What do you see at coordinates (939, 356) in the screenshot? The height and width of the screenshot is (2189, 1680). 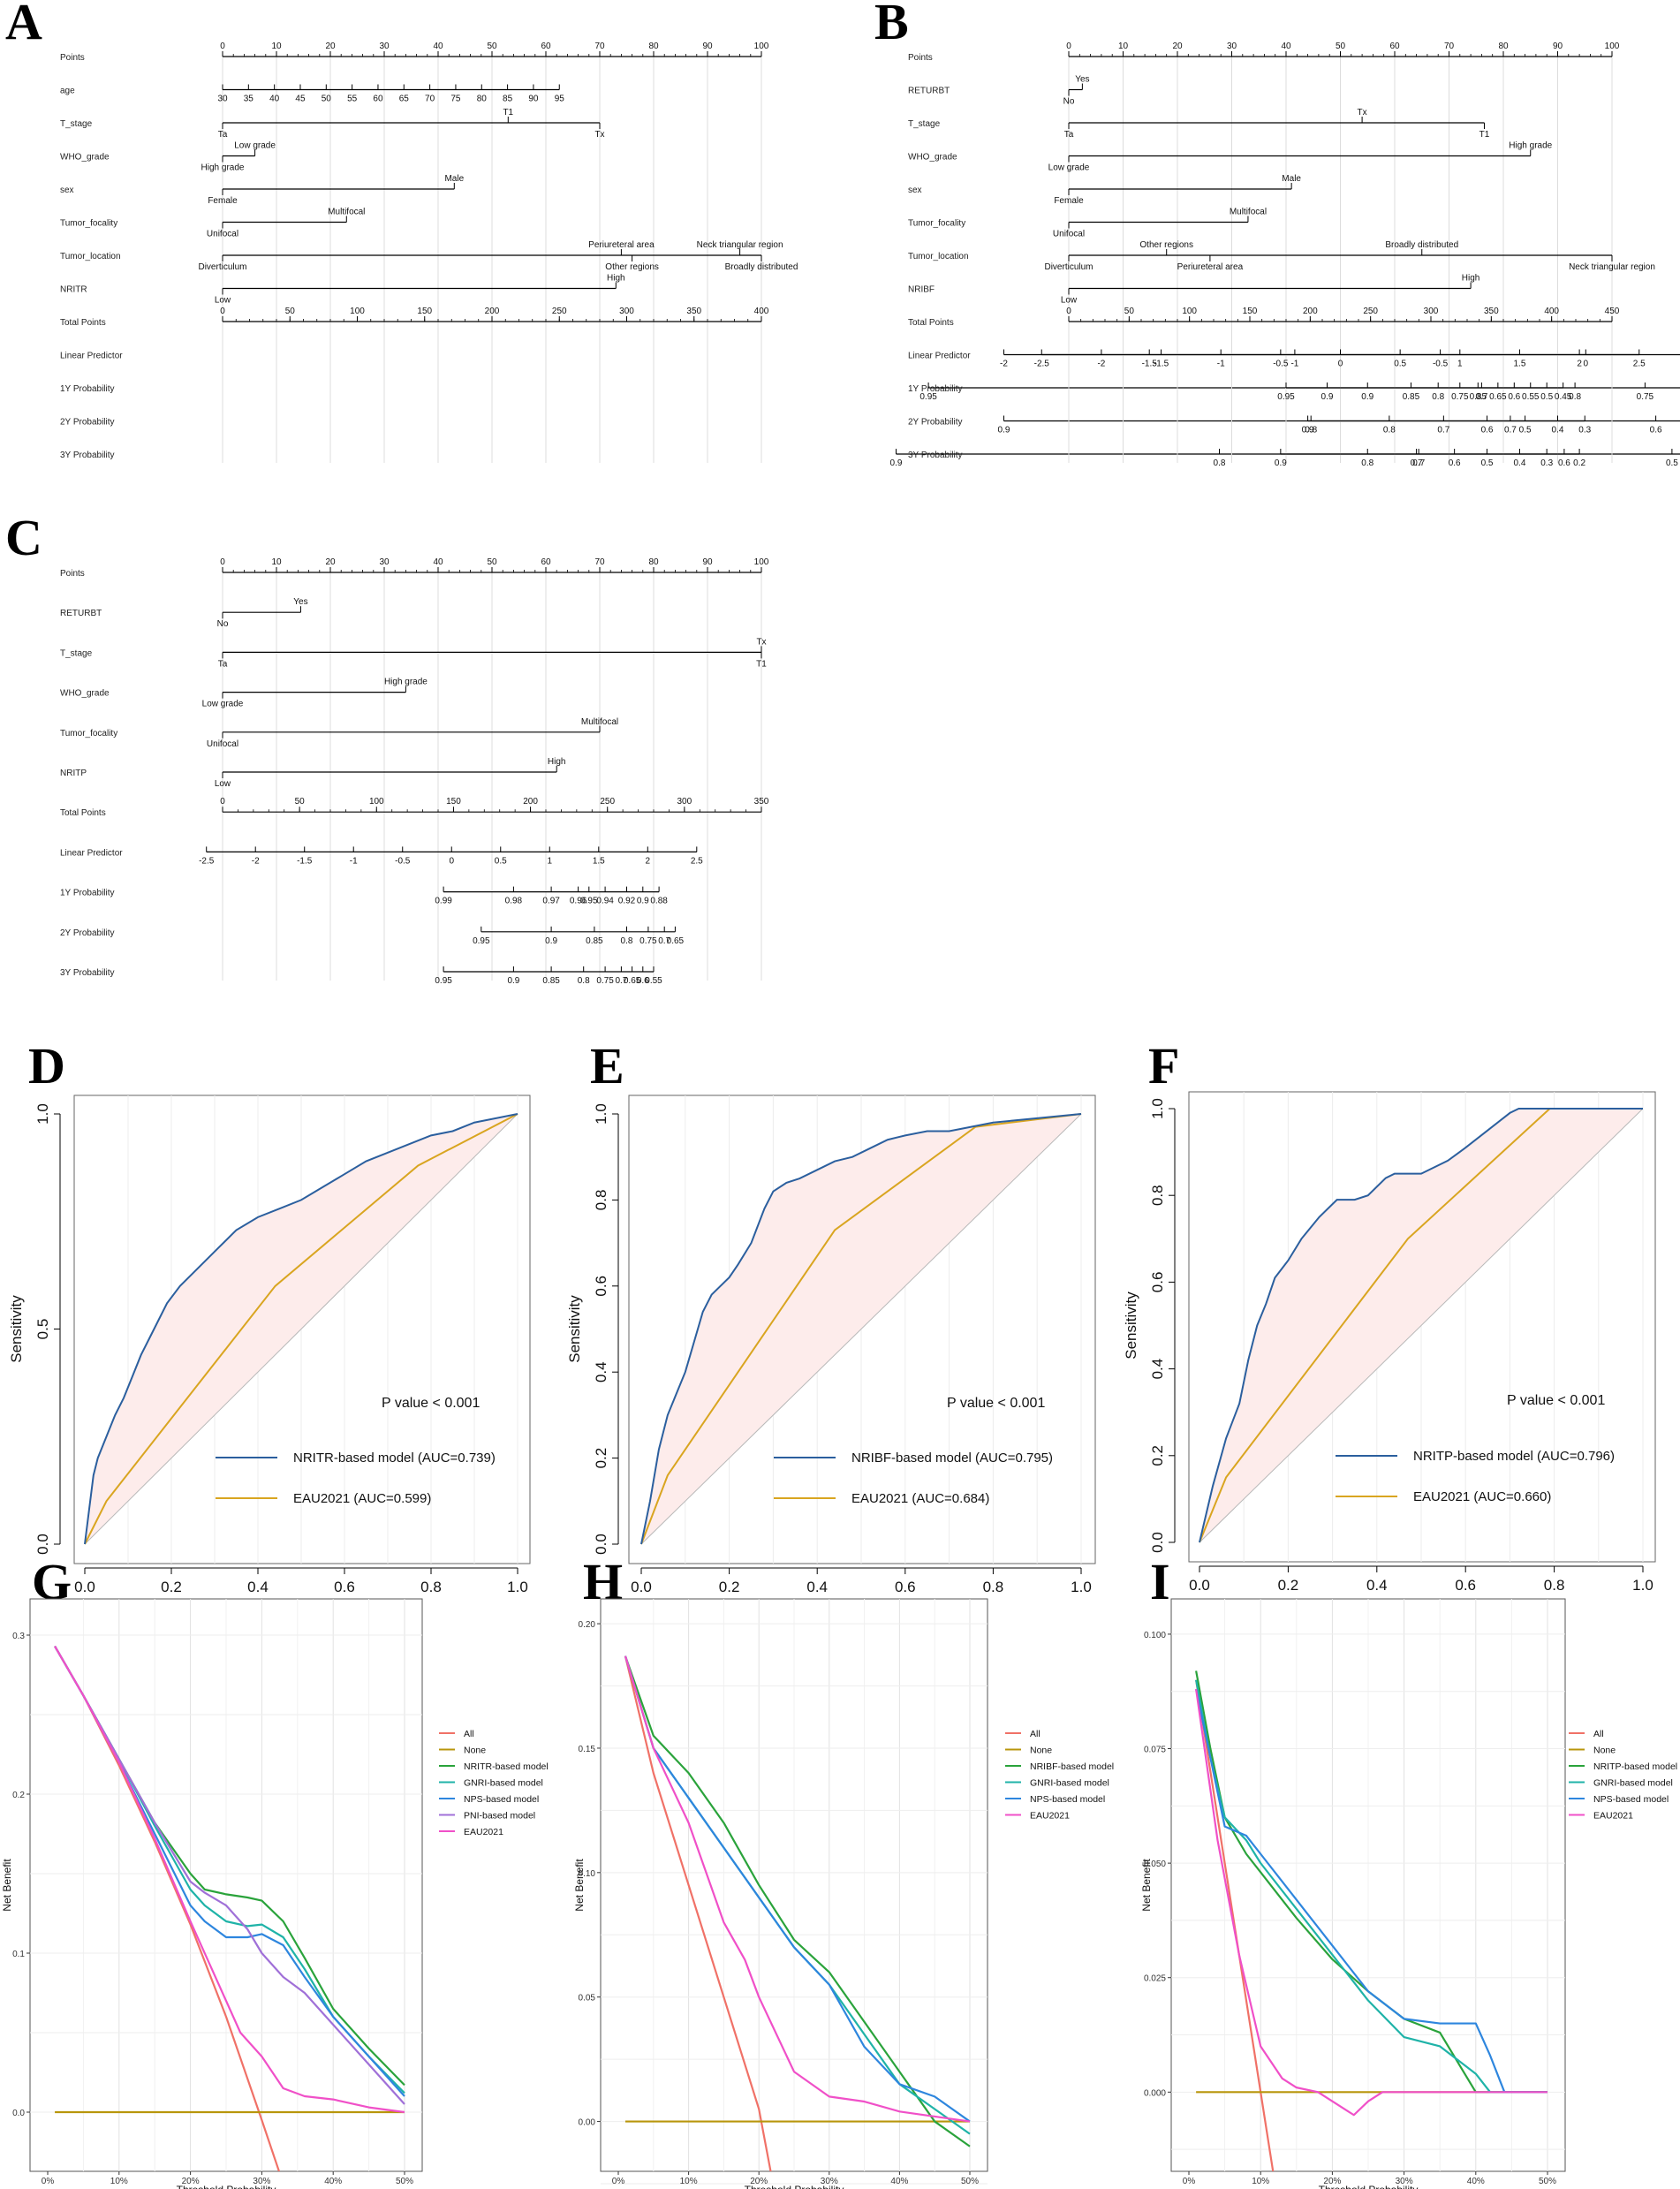 I see `row-label-linear-predictor: Linear Predictor` at bounding box center [939, 356].